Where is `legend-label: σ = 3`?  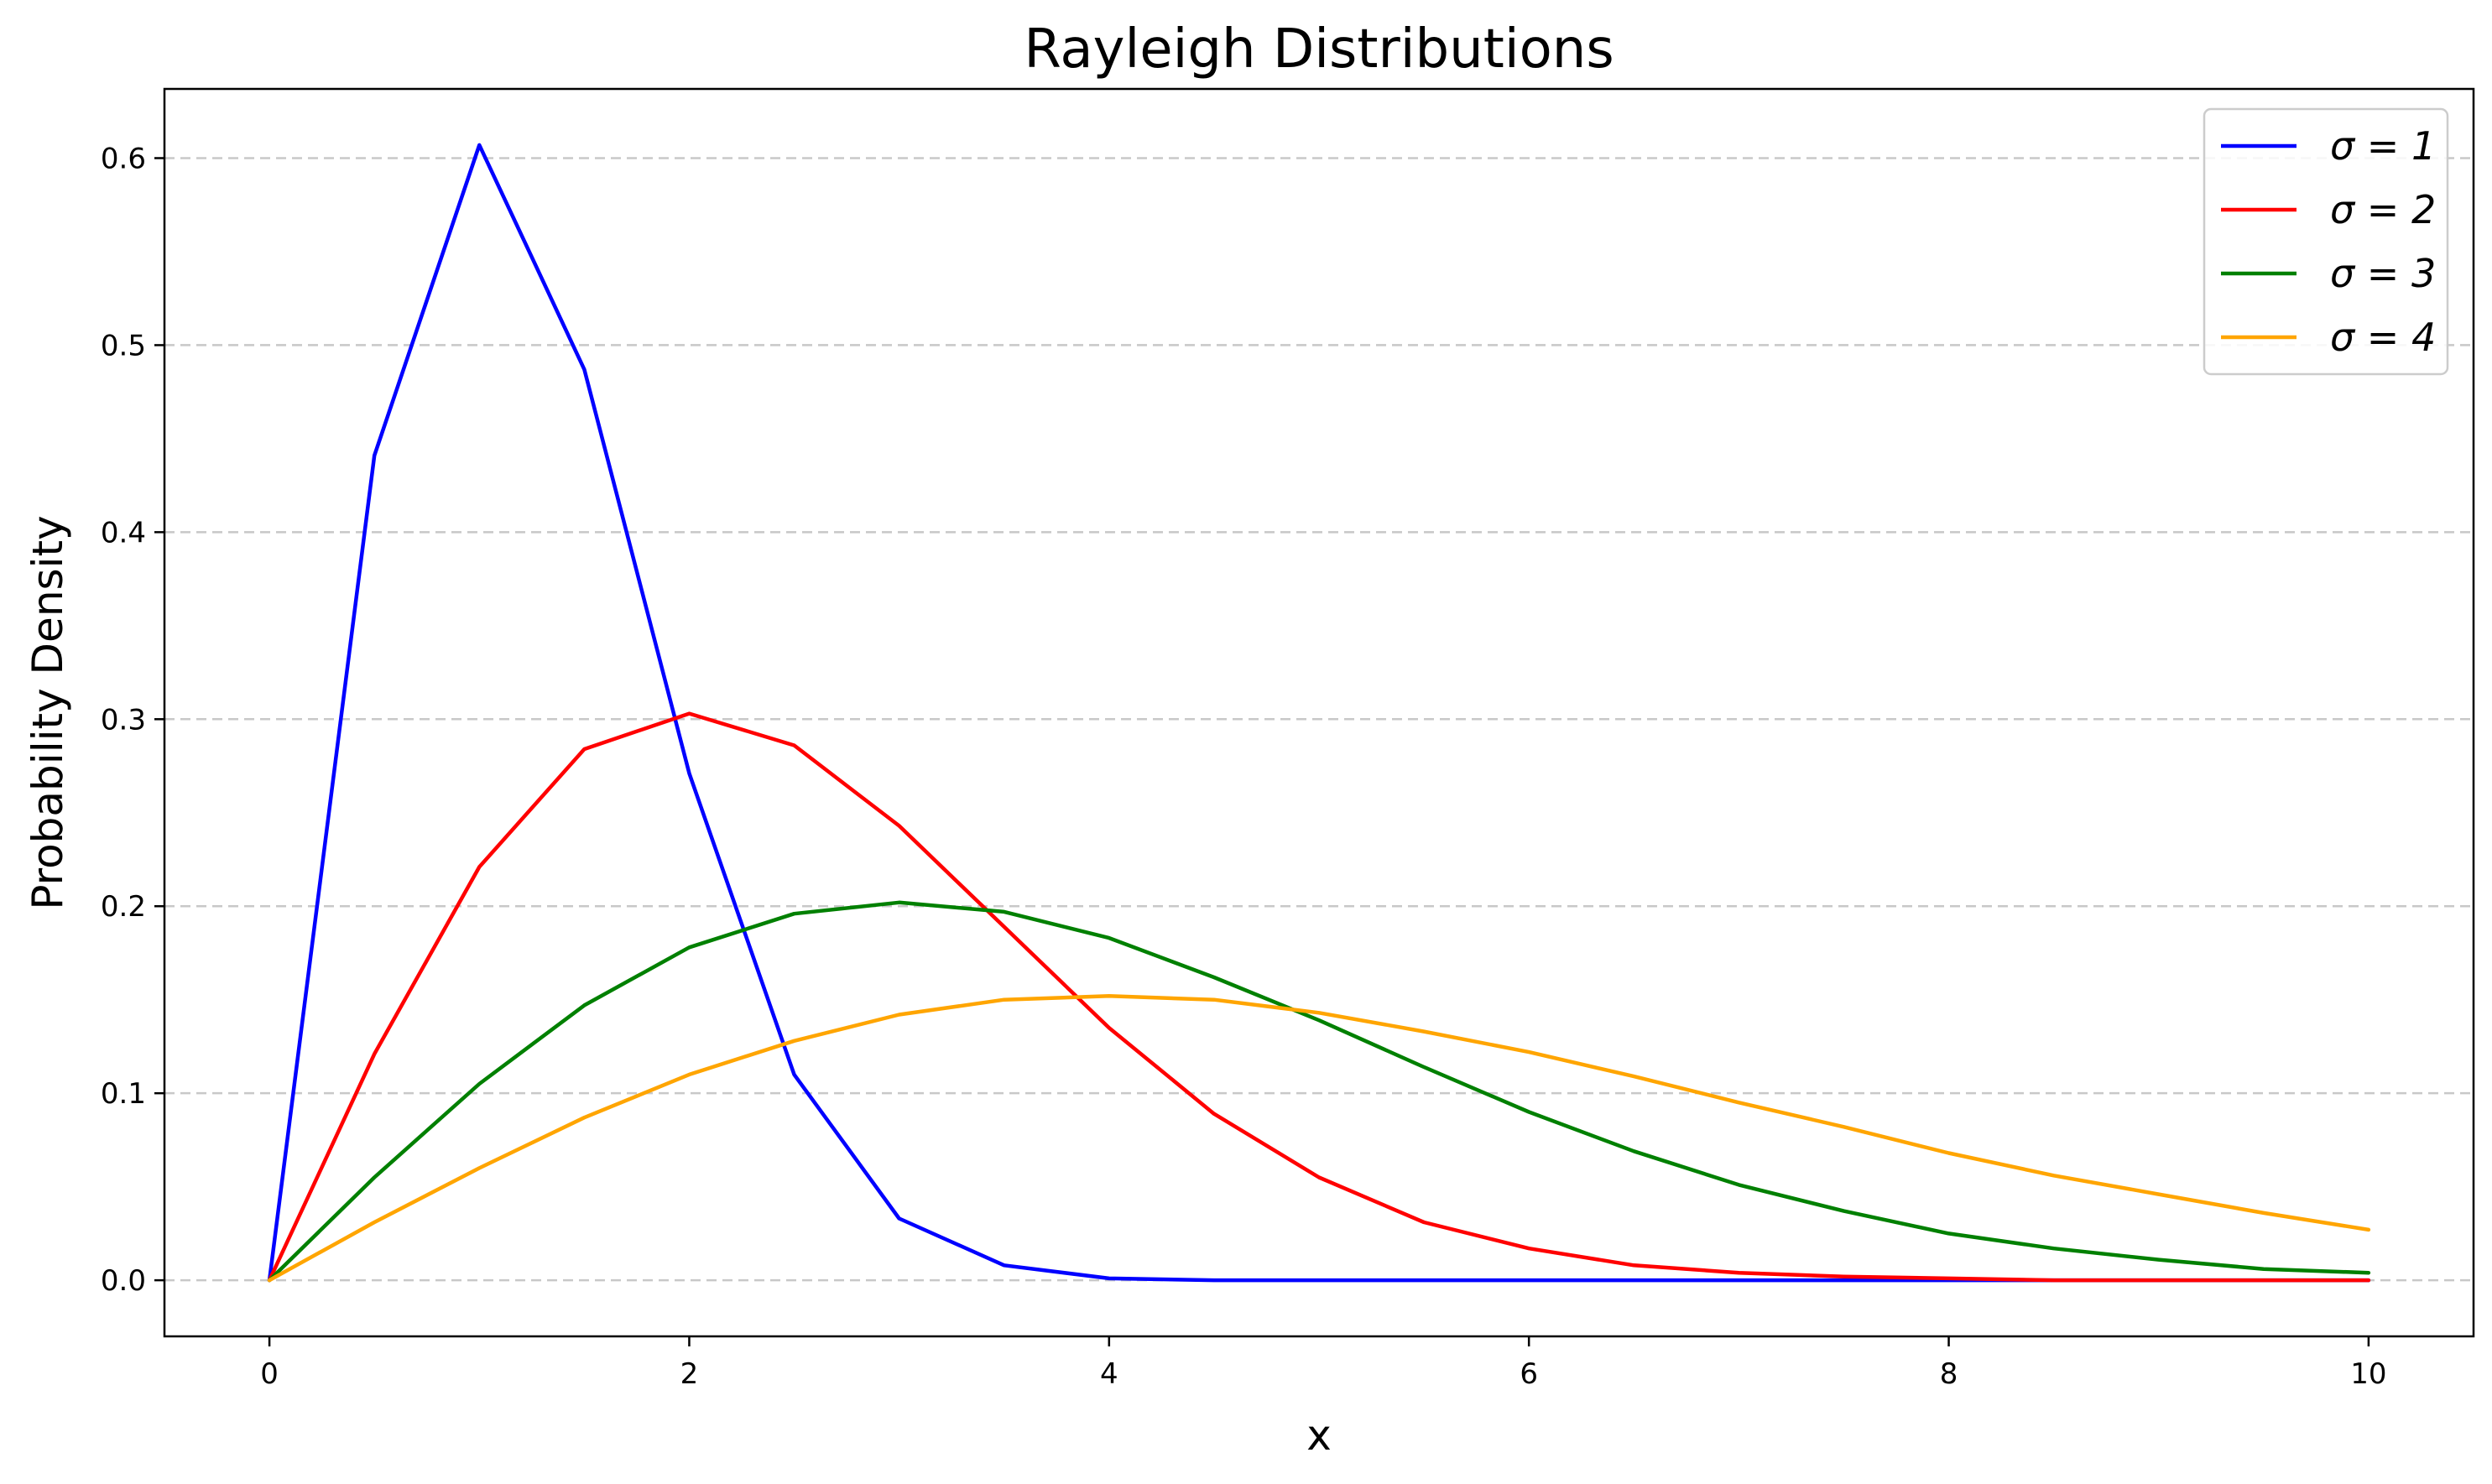 legend-label: σ = 3 is located at coordinates (2383, 273).